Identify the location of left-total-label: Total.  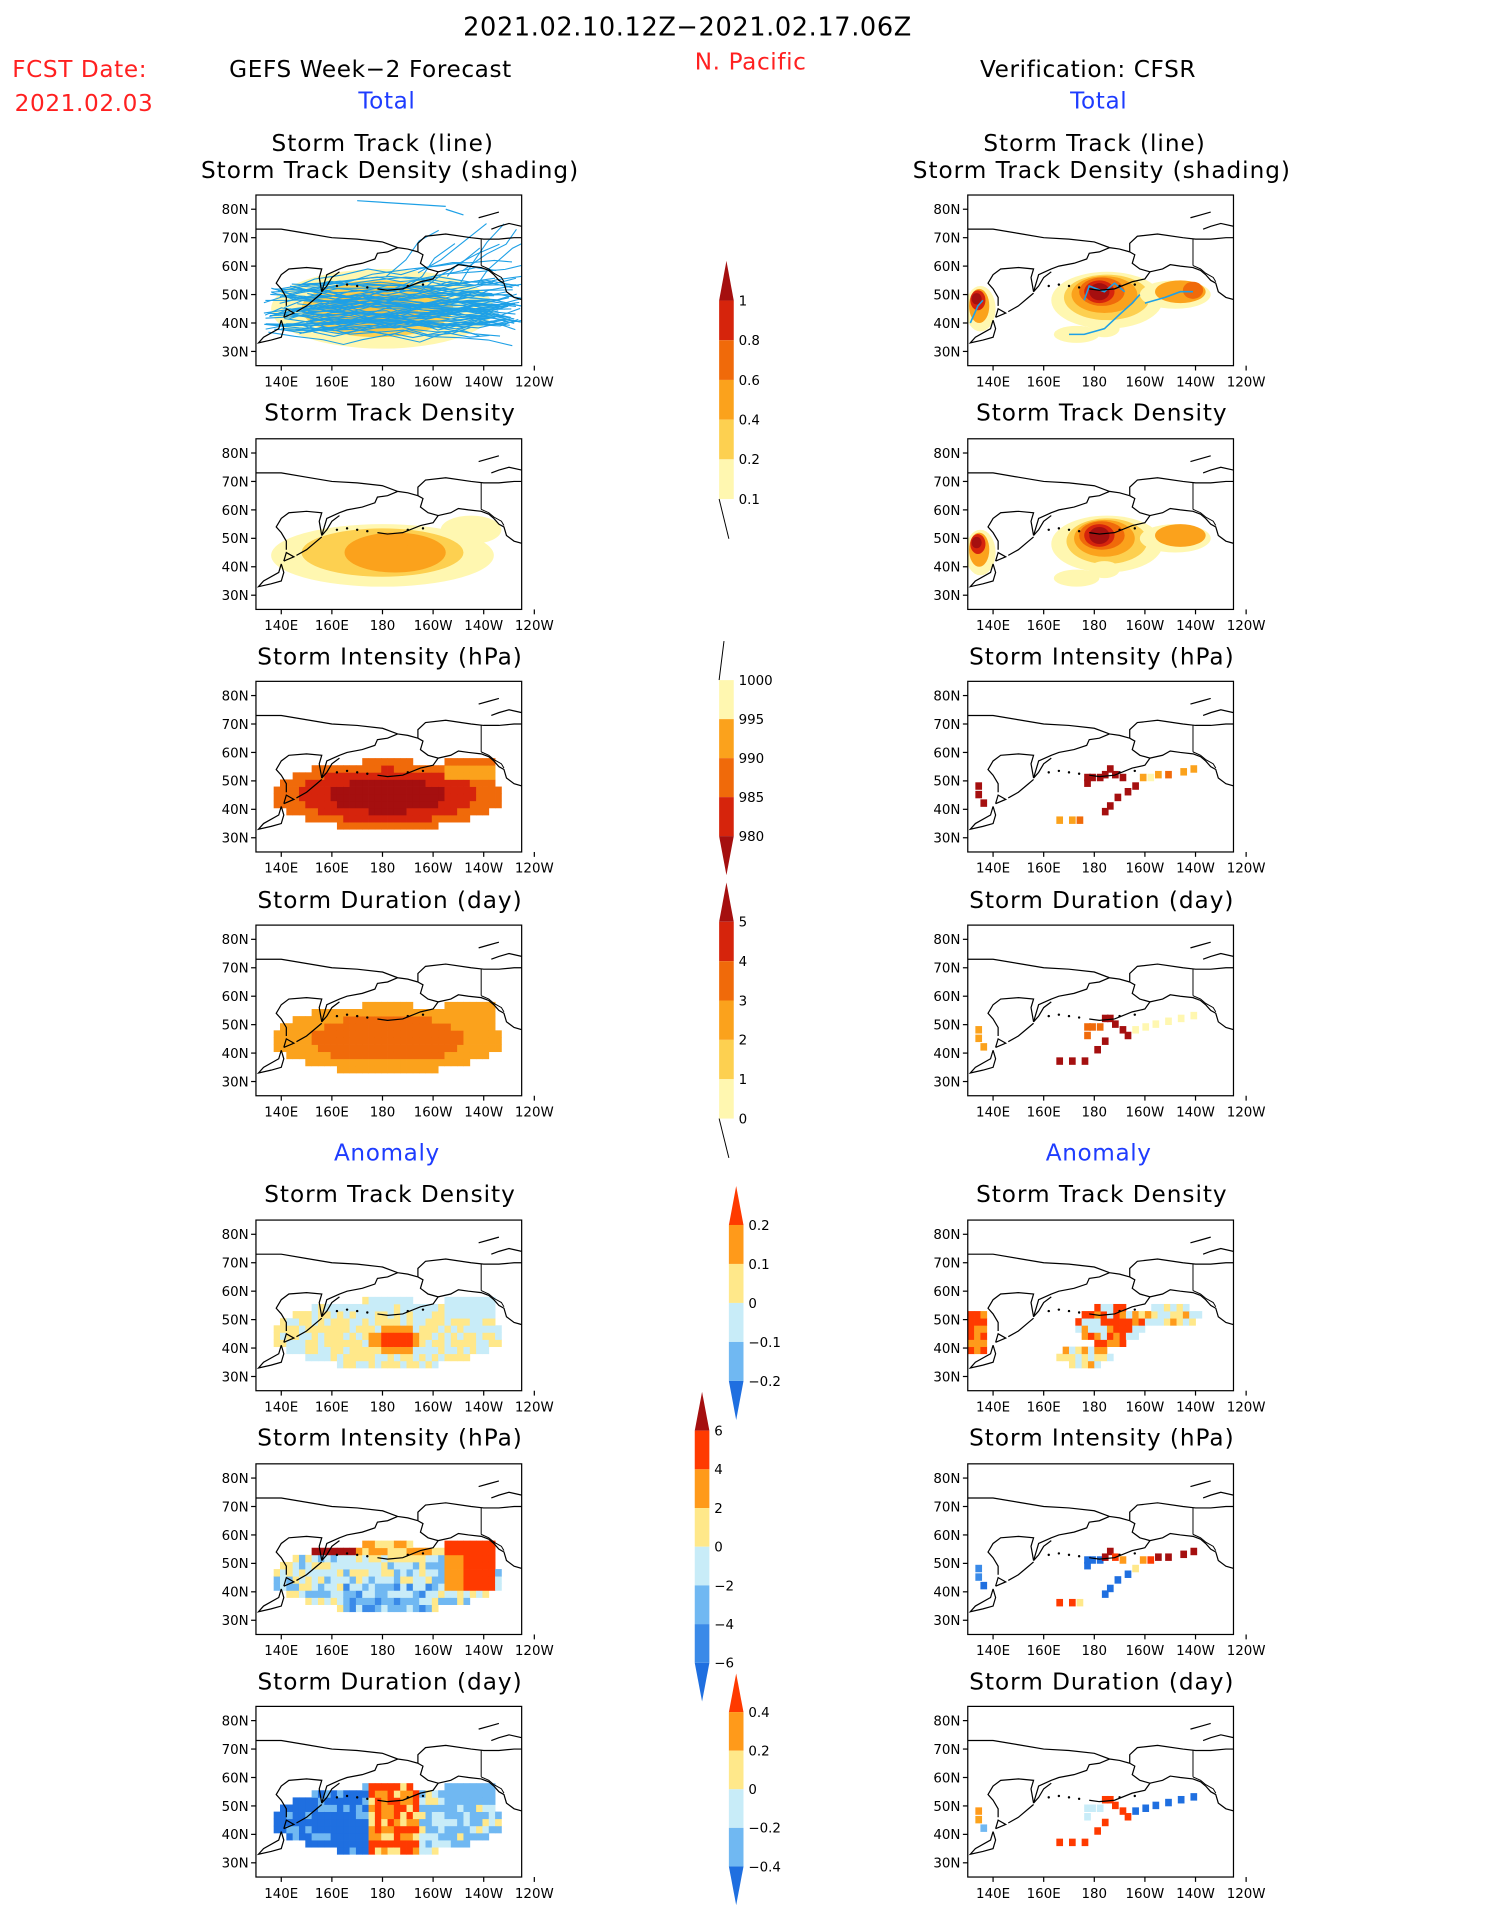
(387, 101).